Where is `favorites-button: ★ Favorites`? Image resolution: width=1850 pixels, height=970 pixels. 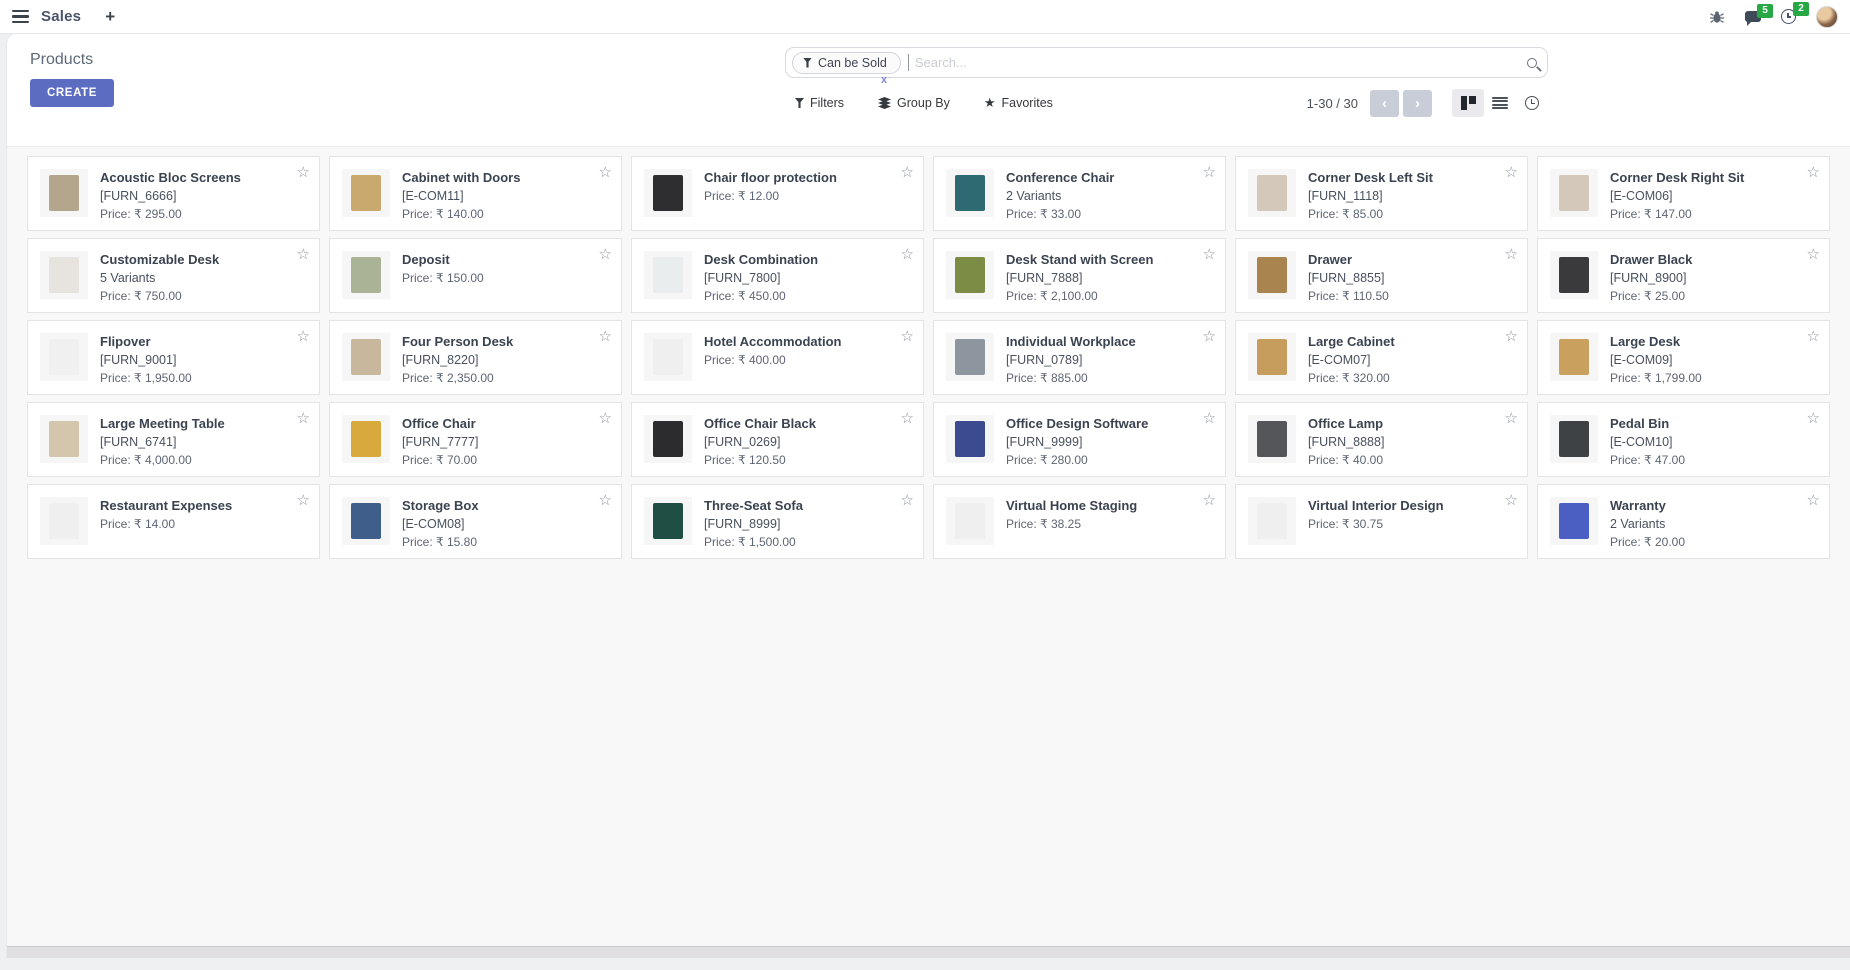 favorites-button: ★ Favorites is located at coordinates (1018, 103).